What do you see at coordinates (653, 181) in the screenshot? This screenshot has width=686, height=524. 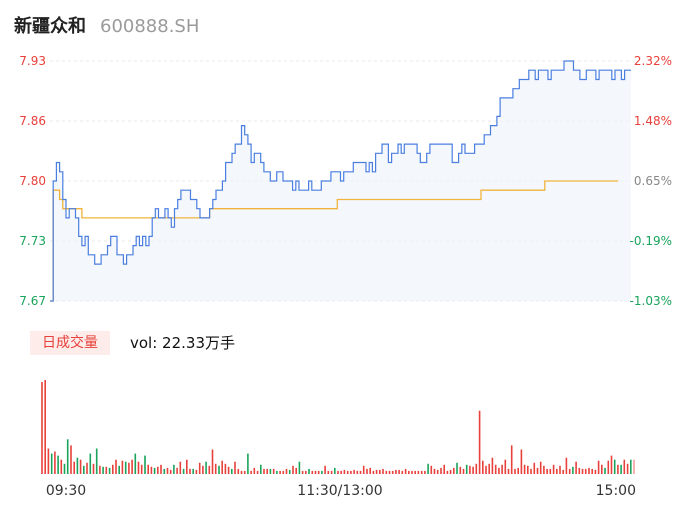 I see `percent-tick-label: 0.65%` at bounding box center [653, 181].